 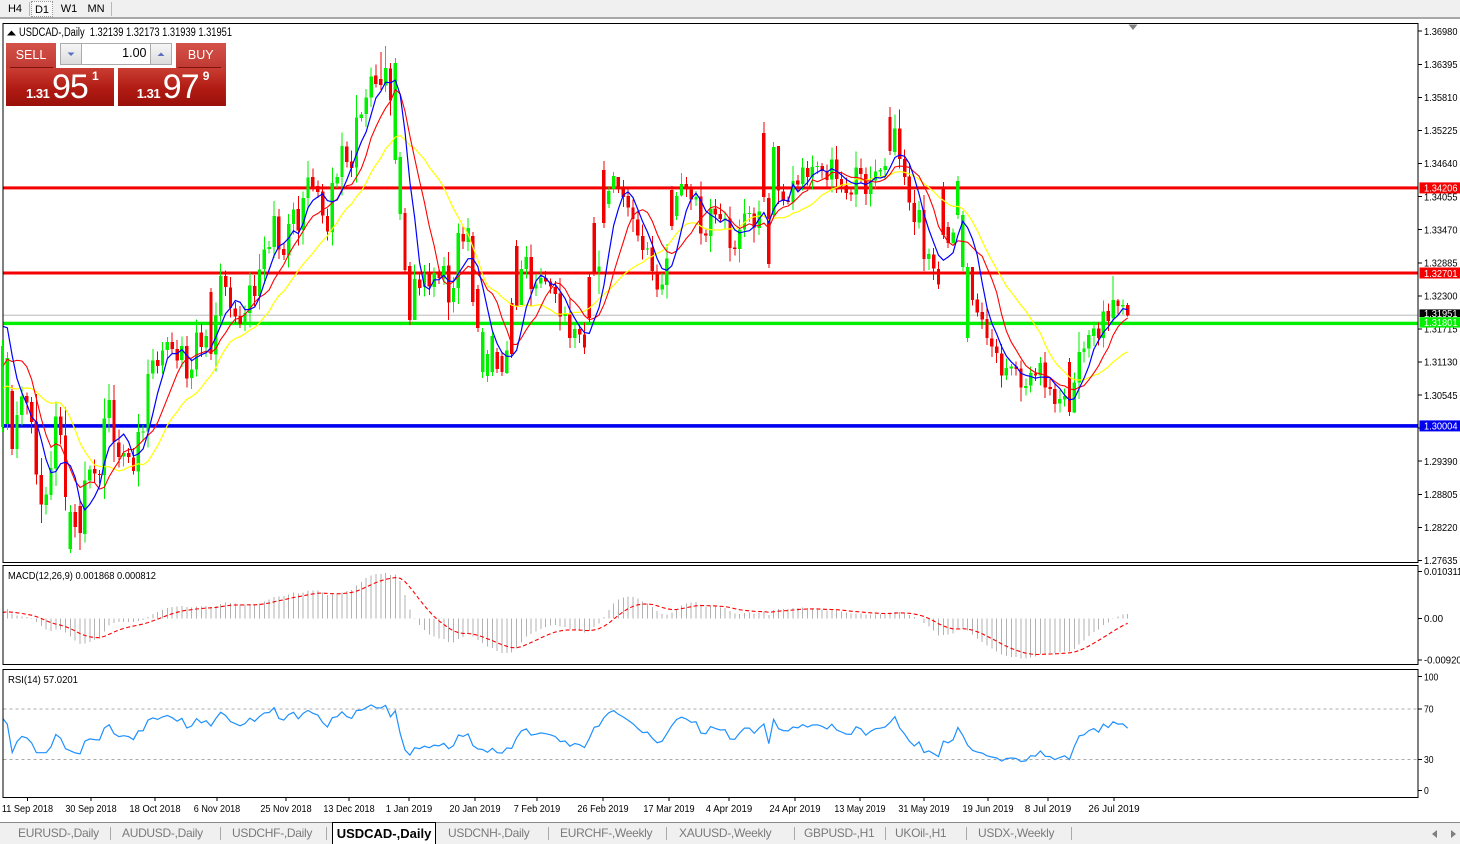 I want to click on svg-text: 18 Oct 2018, so click(x=154, y=809).